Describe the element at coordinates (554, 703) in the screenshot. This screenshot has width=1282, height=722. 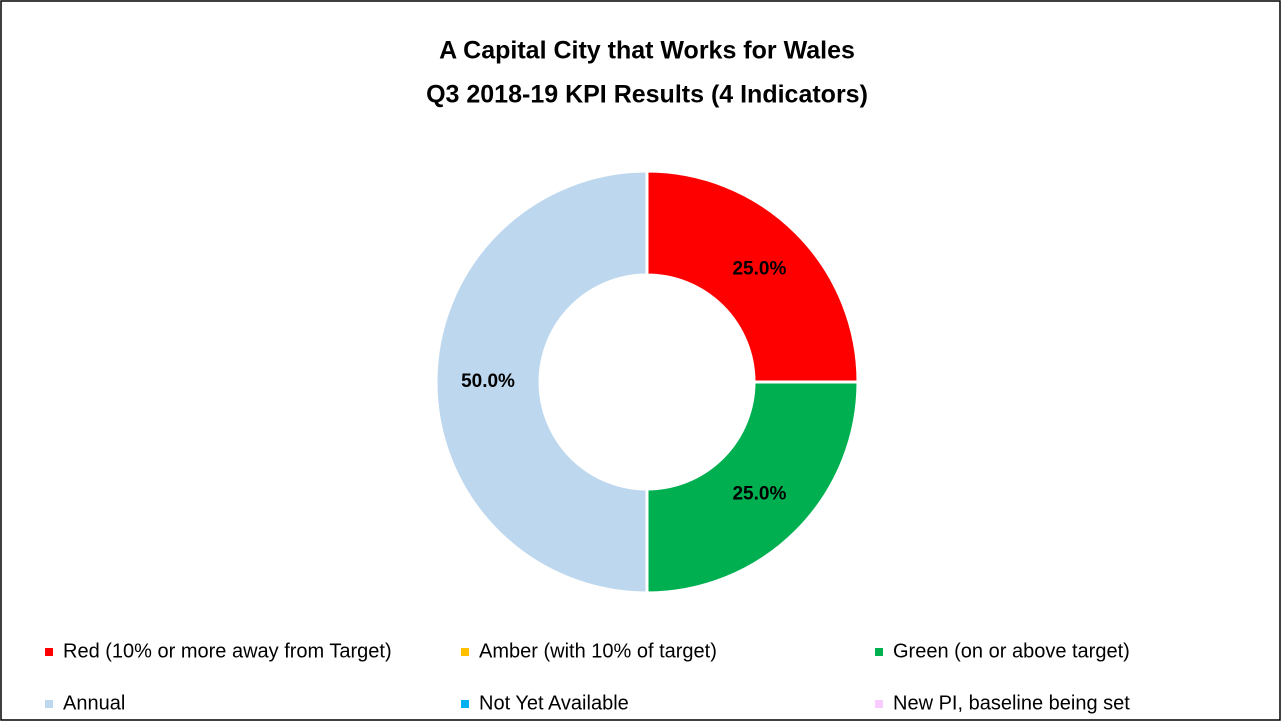
I see `legend-label: Not Yet Available` at that location.